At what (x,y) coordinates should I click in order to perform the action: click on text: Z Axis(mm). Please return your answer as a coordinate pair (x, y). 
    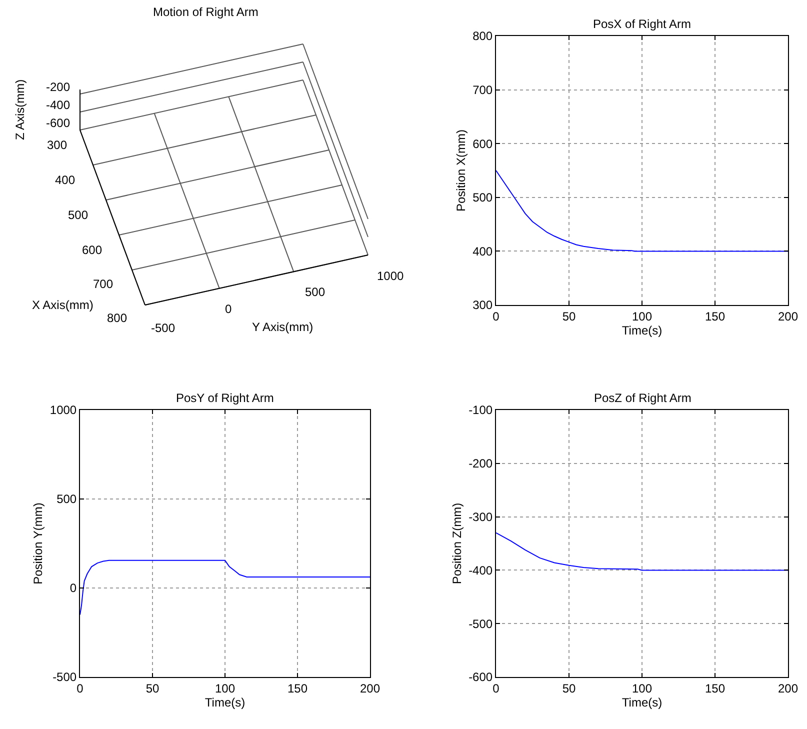
    Looking at the image, I should click on (20, 109).